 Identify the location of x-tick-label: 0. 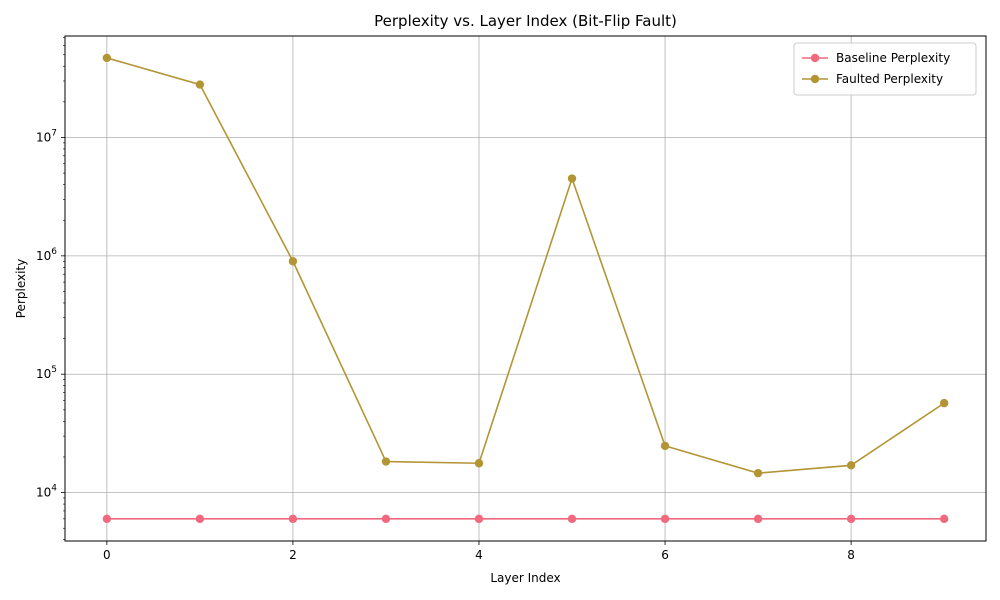
(107, 555).